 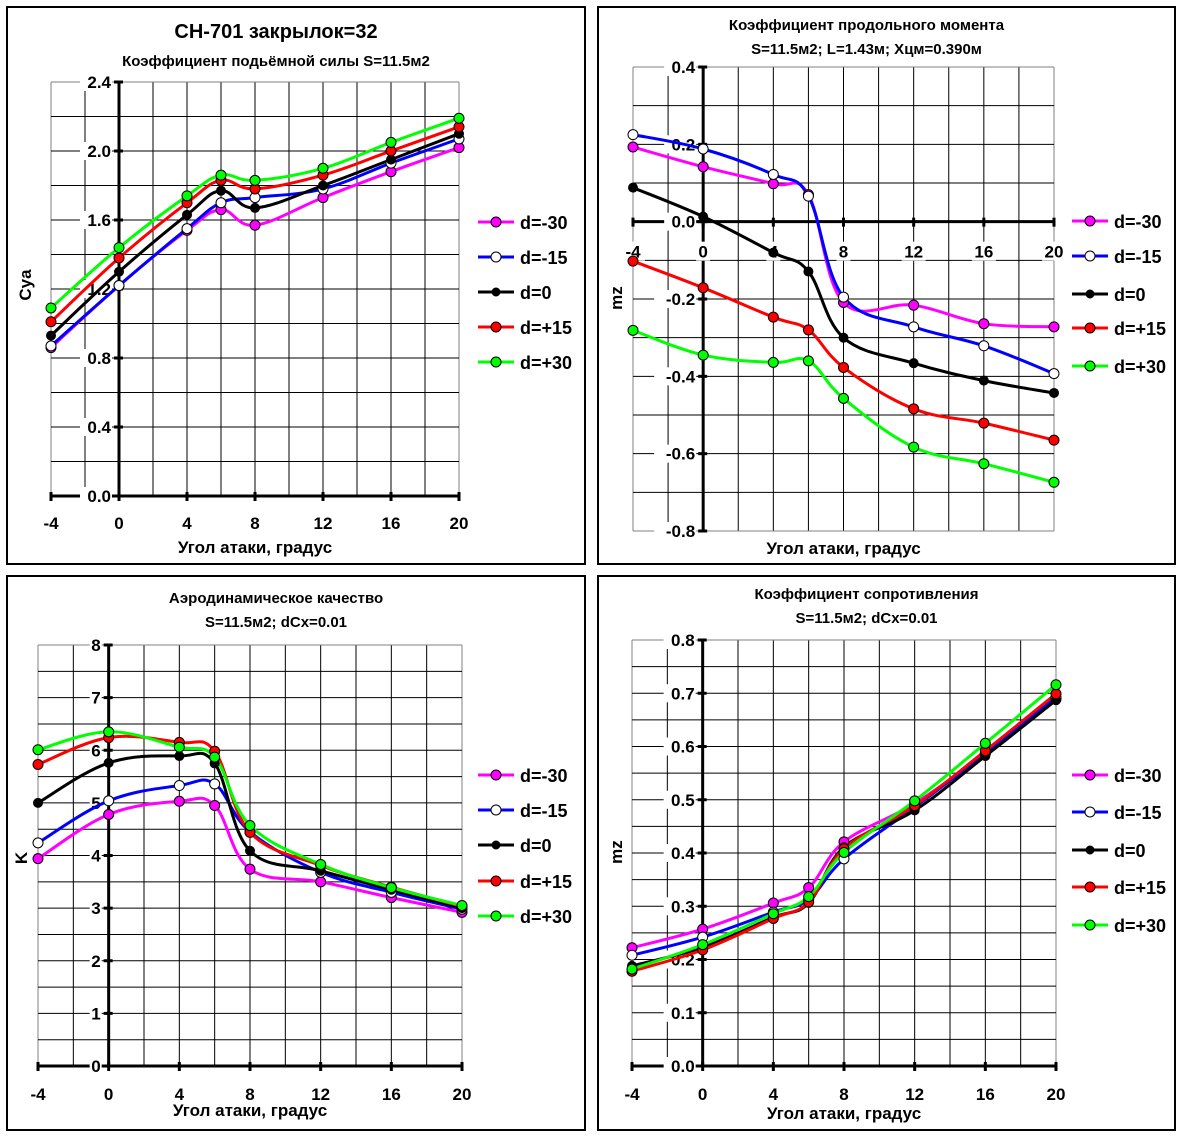 What do you see at coordinates (38, 1094) in the screenshot?
I see `x-tick-label: -4` at bounding box center [38, 1094].